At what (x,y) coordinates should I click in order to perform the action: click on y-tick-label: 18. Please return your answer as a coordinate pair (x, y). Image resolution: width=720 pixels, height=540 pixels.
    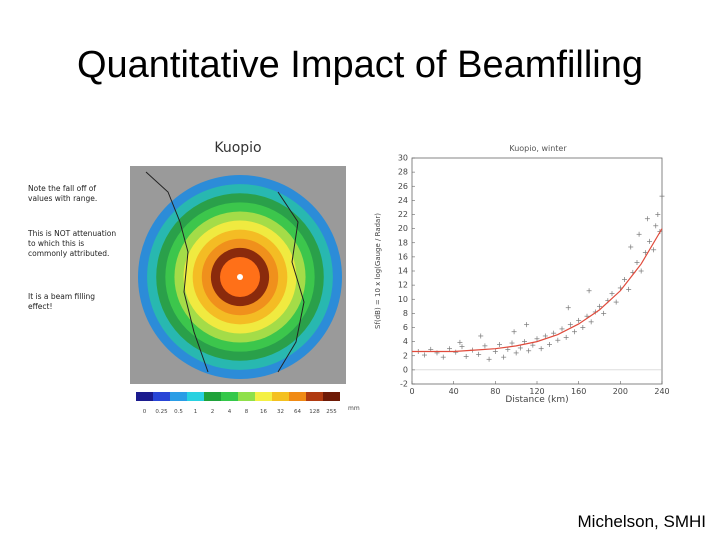
    Looking at the image, I should click on (403, 242).